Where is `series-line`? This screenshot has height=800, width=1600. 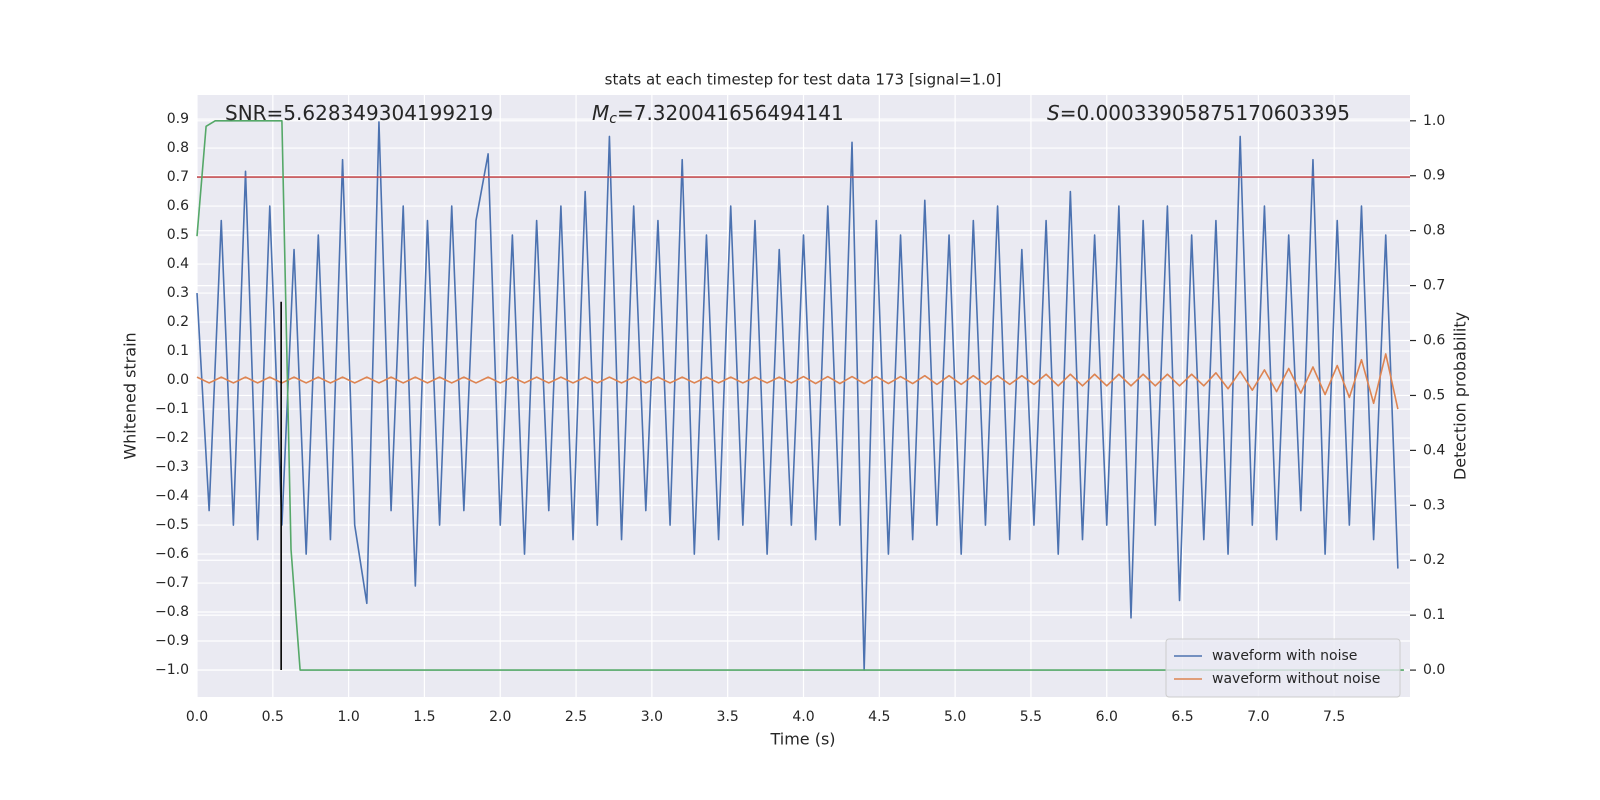 series-line is located at coordinates (797, 381).